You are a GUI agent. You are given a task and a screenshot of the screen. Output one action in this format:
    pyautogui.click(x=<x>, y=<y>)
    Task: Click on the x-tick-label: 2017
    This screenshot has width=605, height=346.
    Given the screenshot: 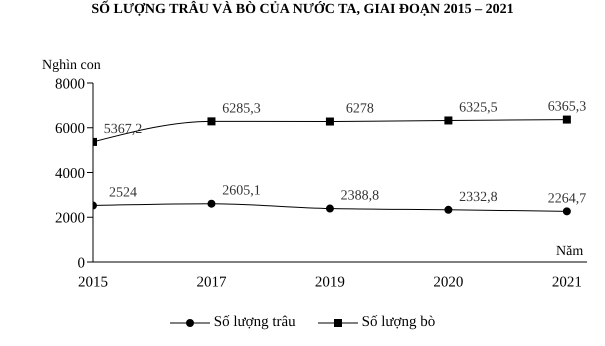 What is the action you would take?
    pyautogui.click(x=211, y=282)
    